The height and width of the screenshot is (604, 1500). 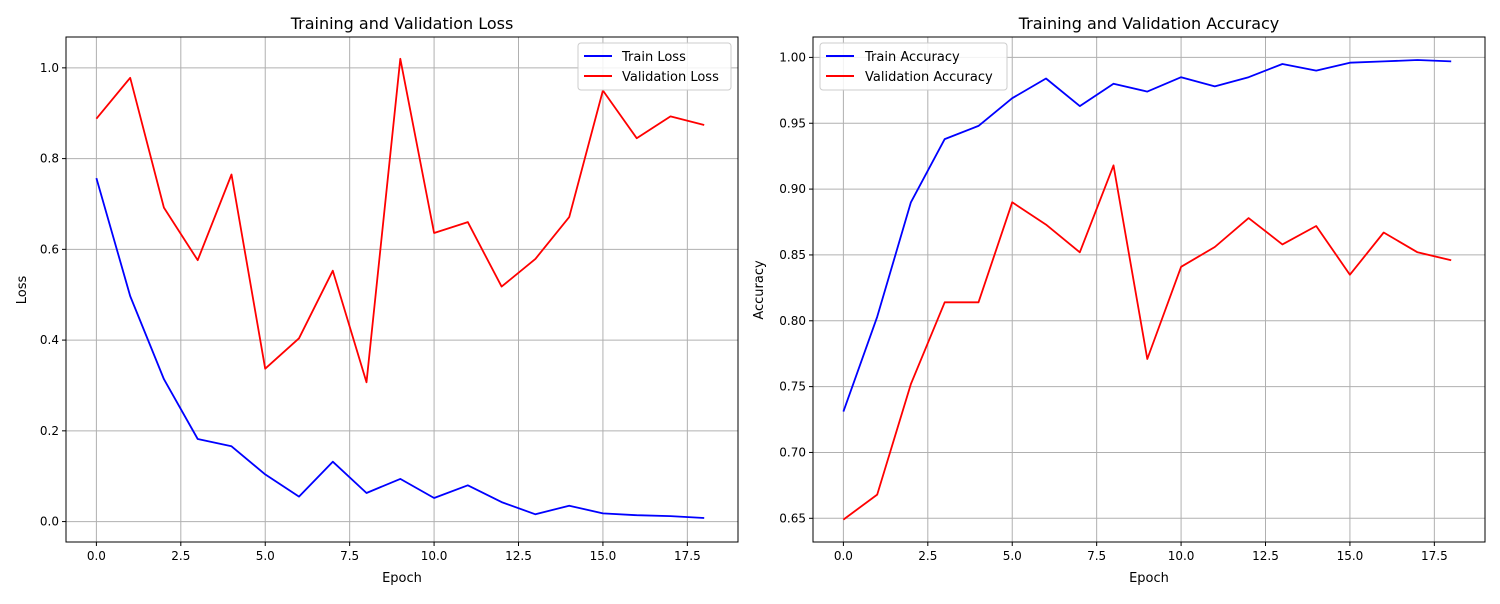 I want to click on loss-ytick-label: 0.2, so click(x=49, y=431).